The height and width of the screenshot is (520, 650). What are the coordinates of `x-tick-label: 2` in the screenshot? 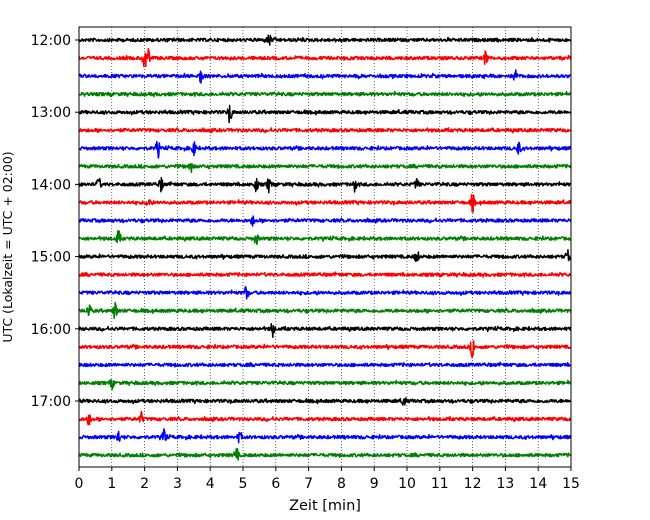 It's located at (144, 484).